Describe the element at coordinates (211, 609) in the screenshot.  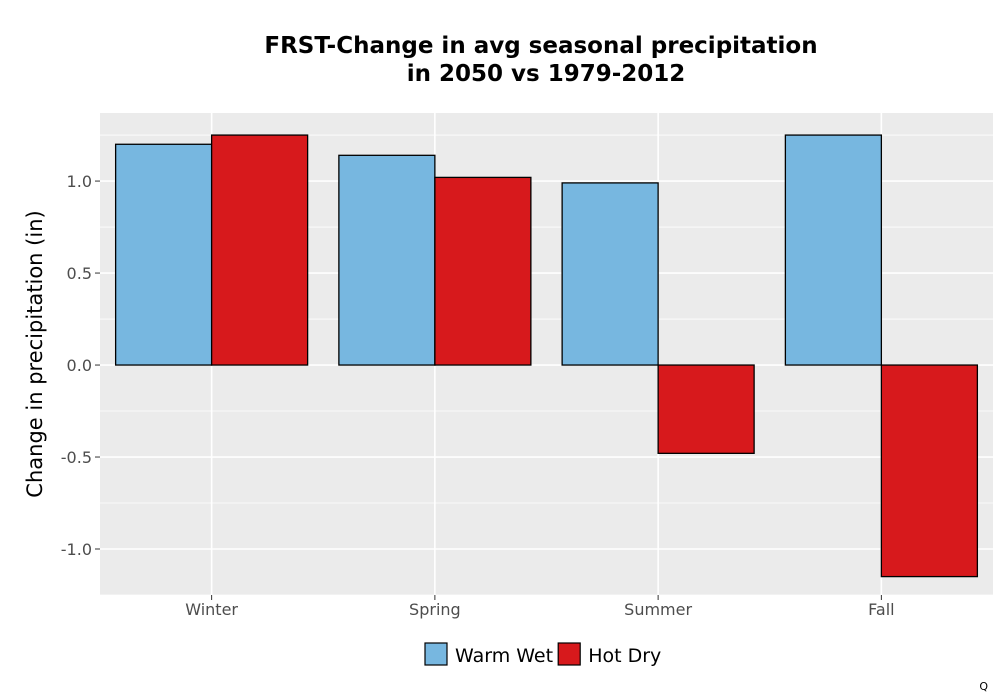
I see `x-tick-label: Winter` at that location.